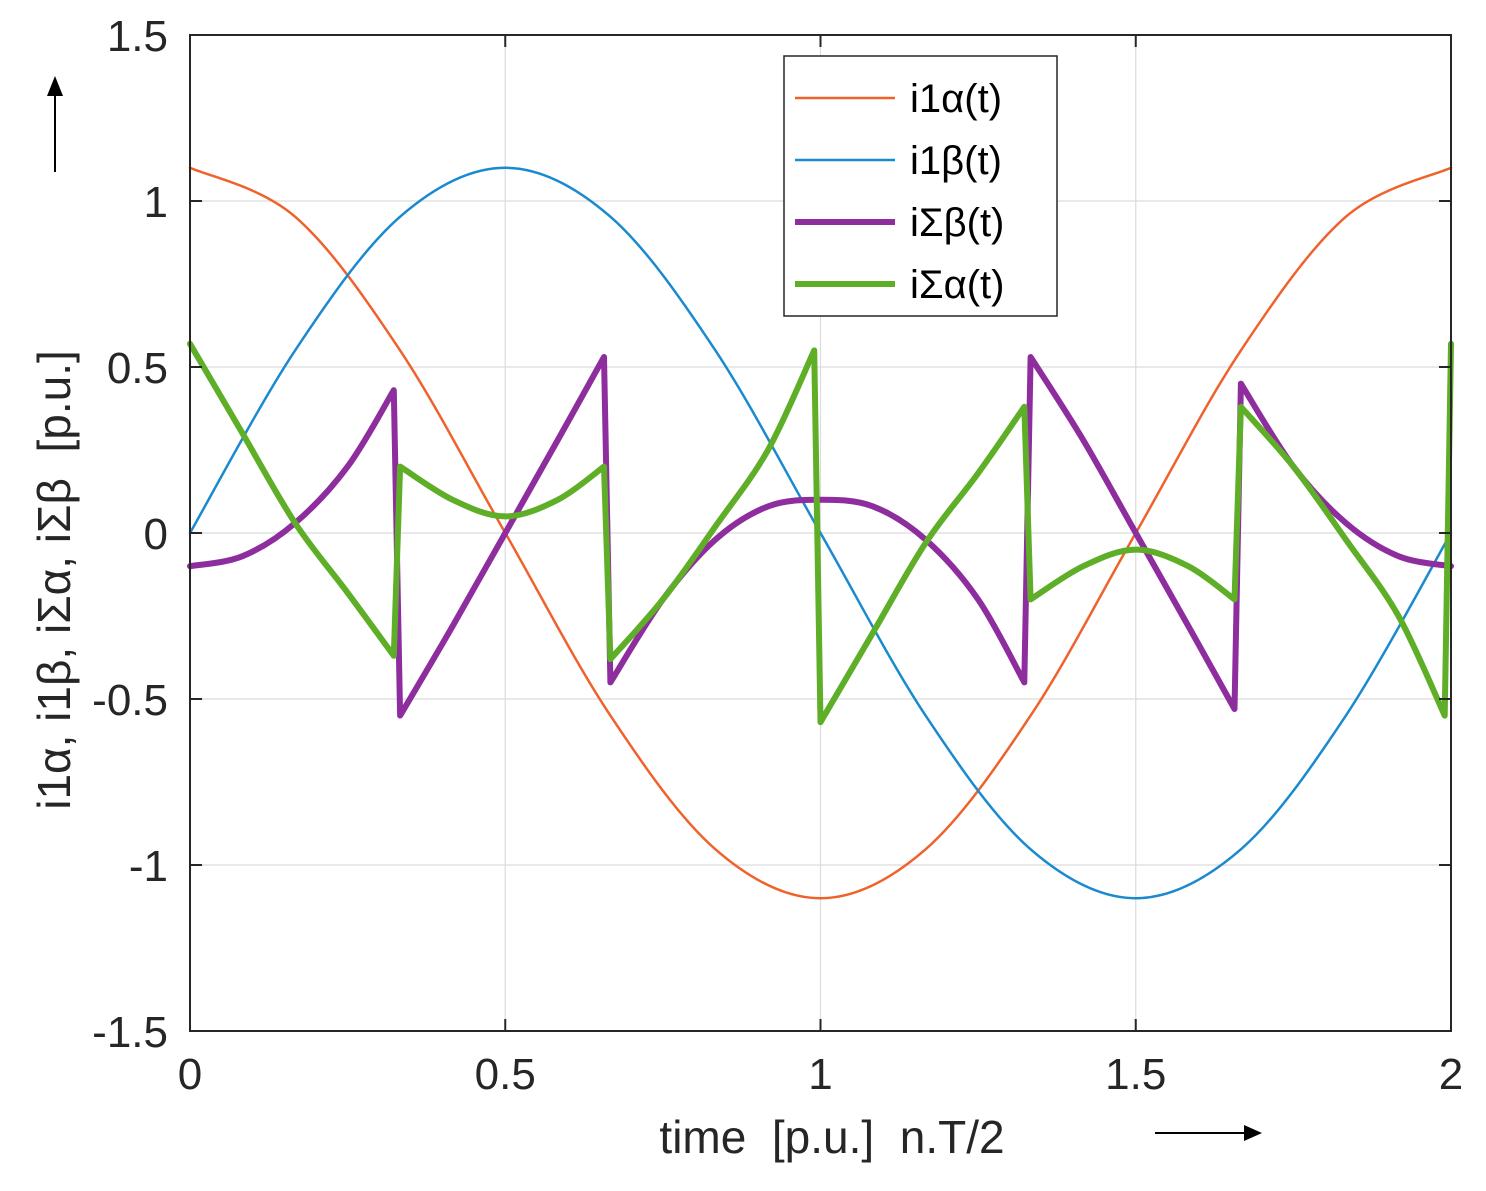 The width and height of the screenshot is (1486, 1191). I want to click on x-tick-label: 1, so click(820, 1074).